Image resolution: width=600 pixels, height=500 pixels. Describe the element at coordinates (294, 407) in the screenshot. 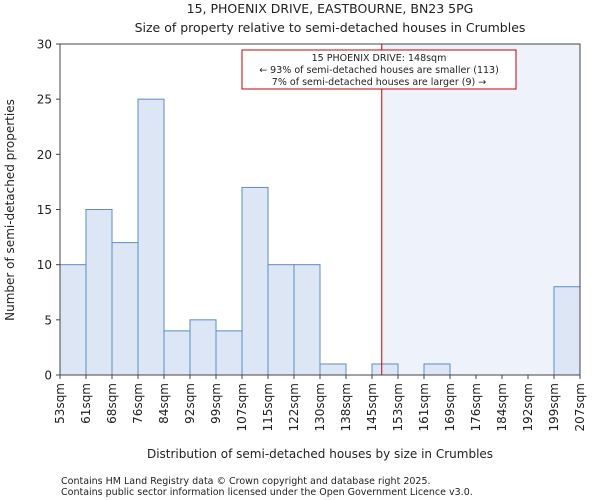

I see `x-tick-label: 122sqm` at that location.